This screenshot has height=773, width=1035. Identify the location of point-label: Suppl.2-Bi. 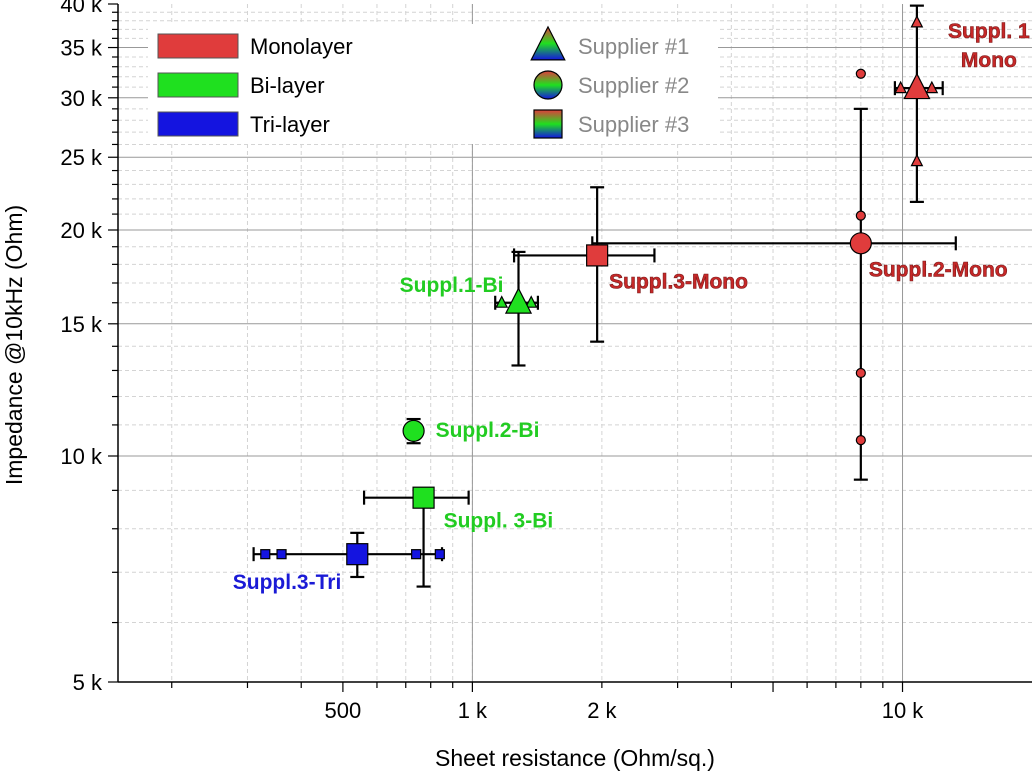
(488, 430).